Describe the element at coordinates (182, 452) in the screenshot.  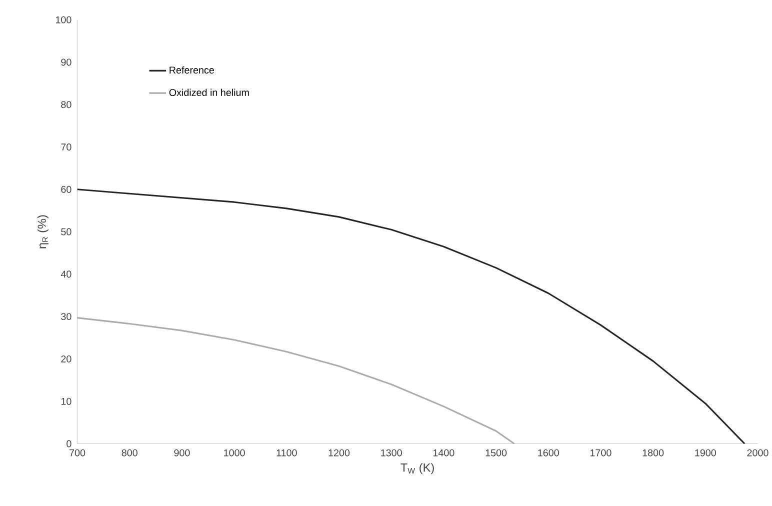
I see `x-tick-label: 900` at that location.